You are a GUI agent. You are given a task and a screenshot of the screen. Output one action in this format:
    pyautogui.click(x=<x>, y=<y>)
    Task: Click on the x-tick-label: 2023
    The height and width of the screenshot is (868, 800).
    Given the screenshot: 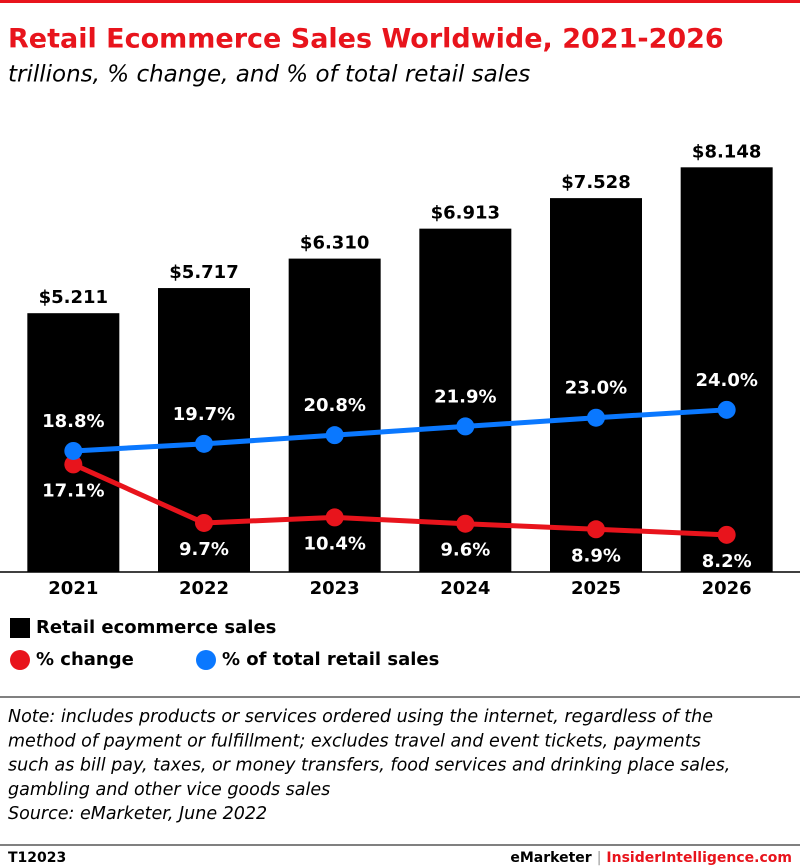 What is the action you would take?
    pyautogui.click(x=335, y=588)
    